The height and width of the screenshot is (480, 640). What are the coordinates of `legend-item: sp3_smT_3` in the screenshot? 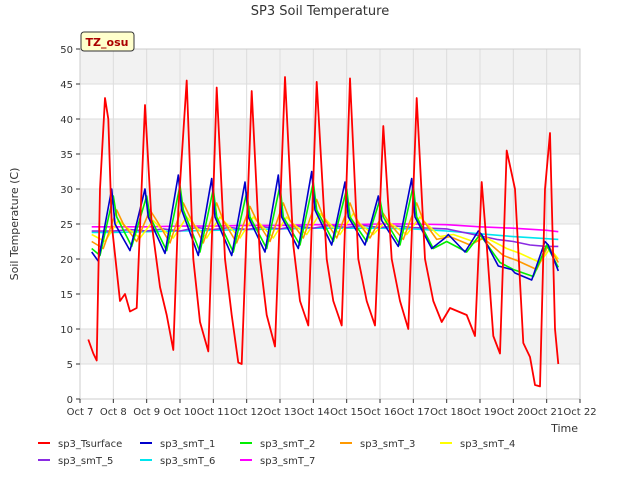 It's located at (377, 444).